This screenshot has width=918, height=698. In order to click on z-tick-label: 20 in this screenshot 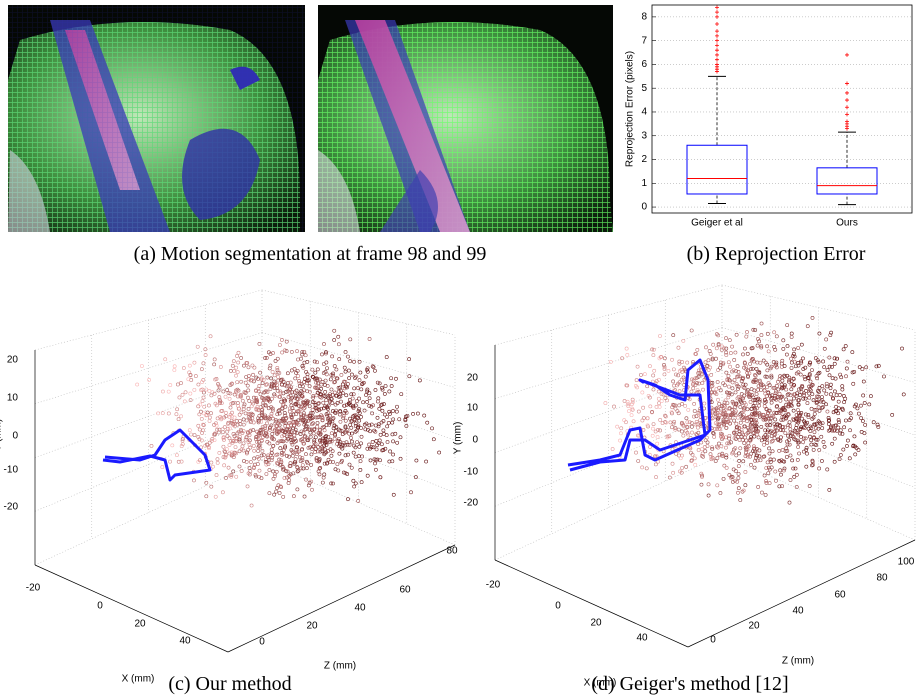, I will do `click(754, 626)`.